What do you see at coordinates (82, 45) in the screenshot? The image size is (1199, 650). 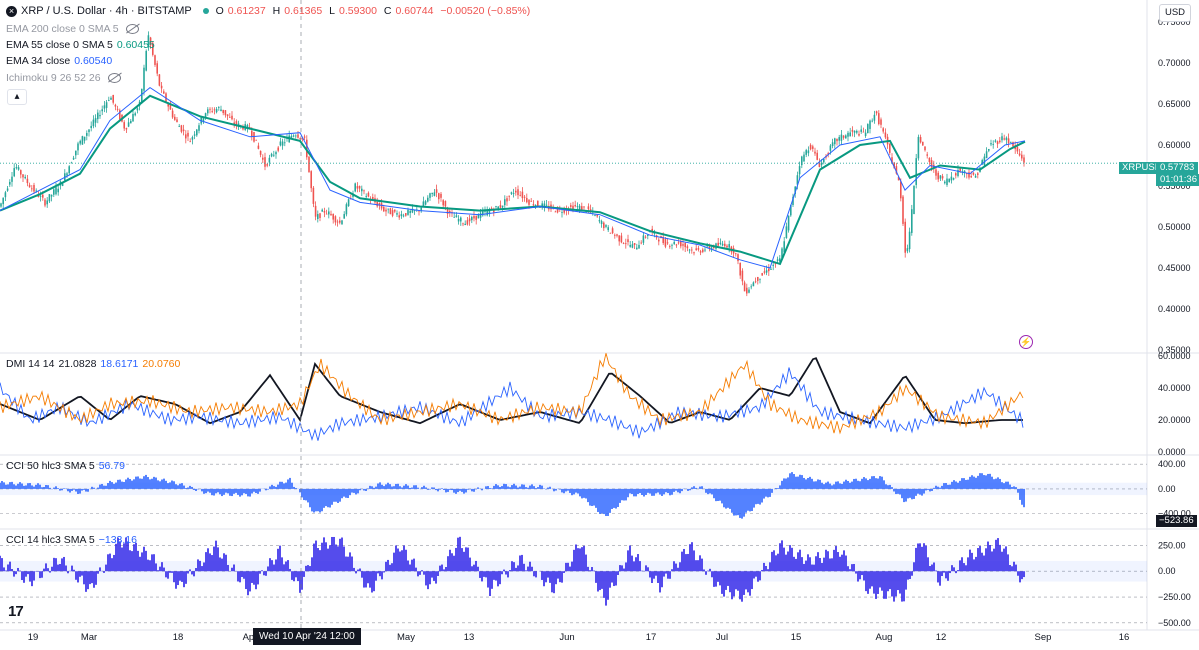 I see `ema55-legend: EMA 55 close 0 SMA 5 0.60455` at bounding box center [82, 45].